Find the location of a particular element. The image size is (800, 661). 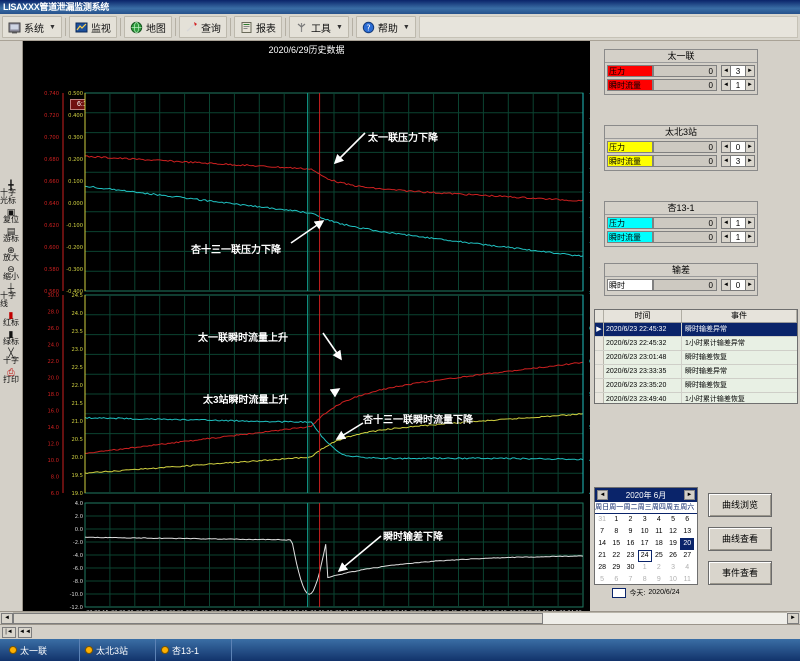

spinner-flow: ◄ 3 ► is located at coordinates (738, 160).